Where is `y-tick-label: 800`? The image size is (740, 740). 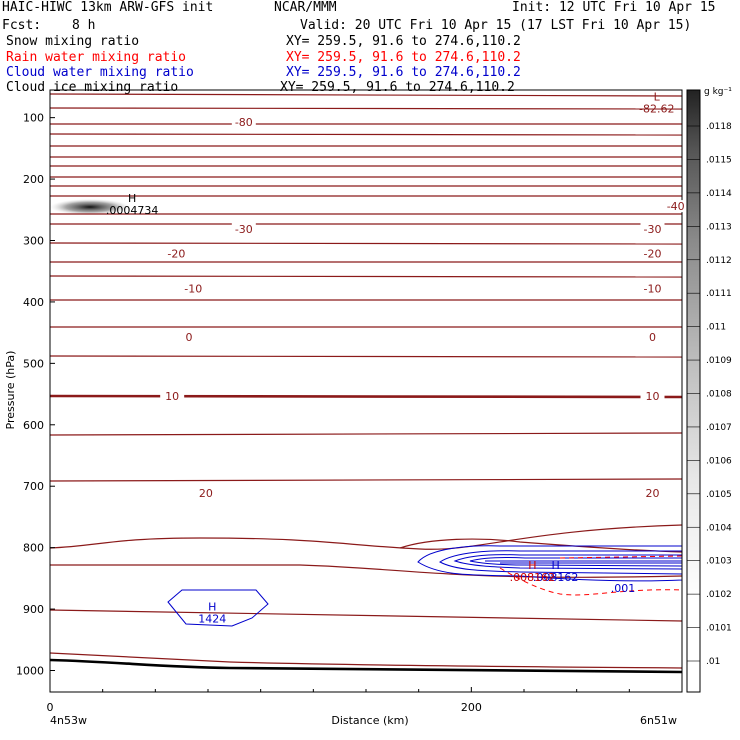
y-tick-label: 800 is located at coordinates (33, 548).